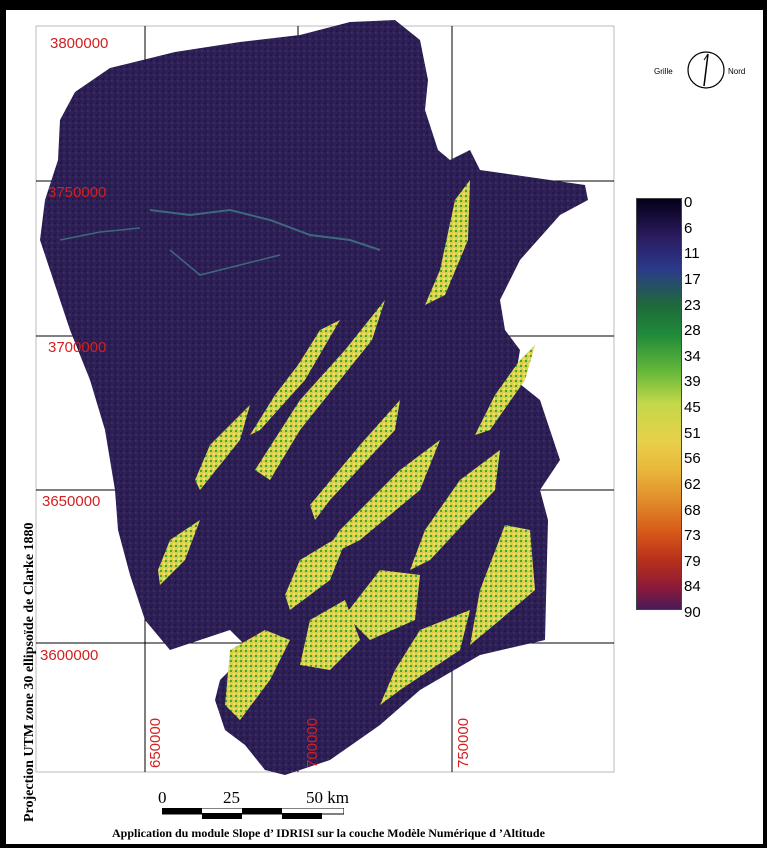 Image resolution: width=767 pixels, height=848 pixels. I want to click on legend-value: 79, so click(692, 561).